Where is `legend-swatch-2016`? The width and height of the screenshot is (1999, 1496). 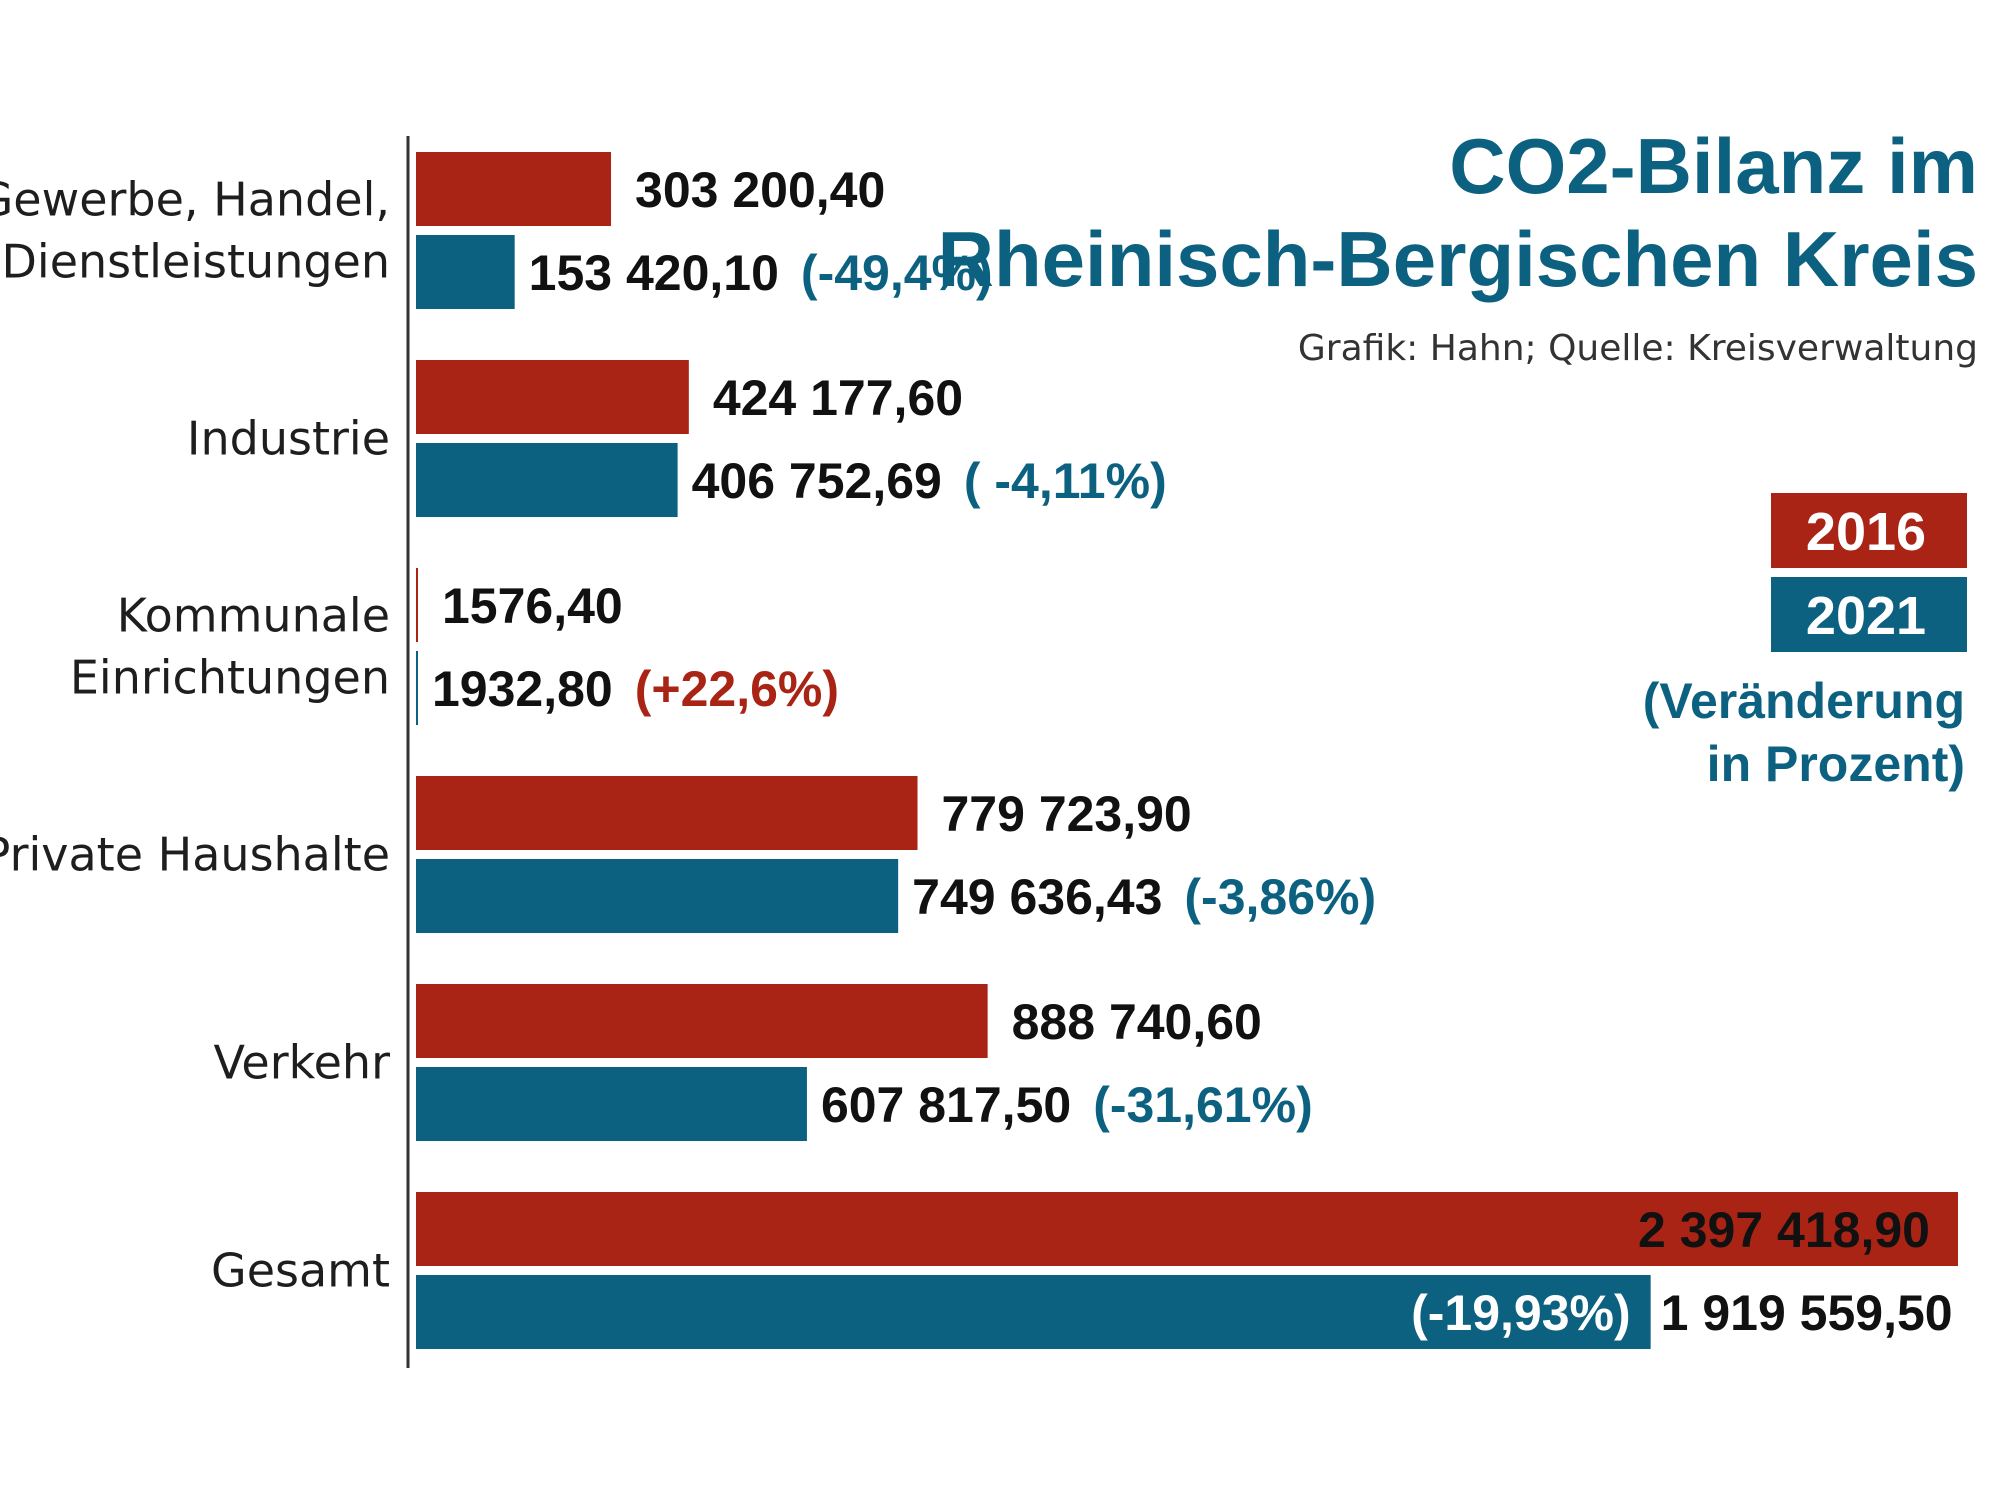 legend-swatch-2016 is located at coordinates (1869, 530).